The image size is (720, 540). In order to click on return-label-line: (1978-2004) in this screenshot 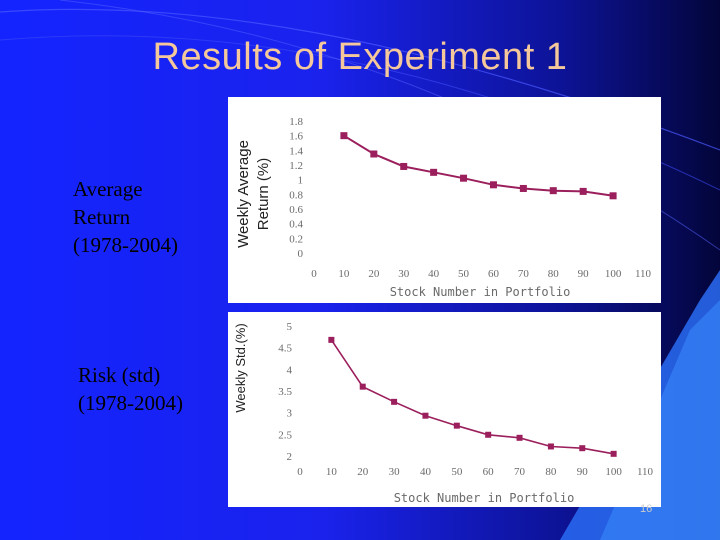, I will do `click(125, 245)`.